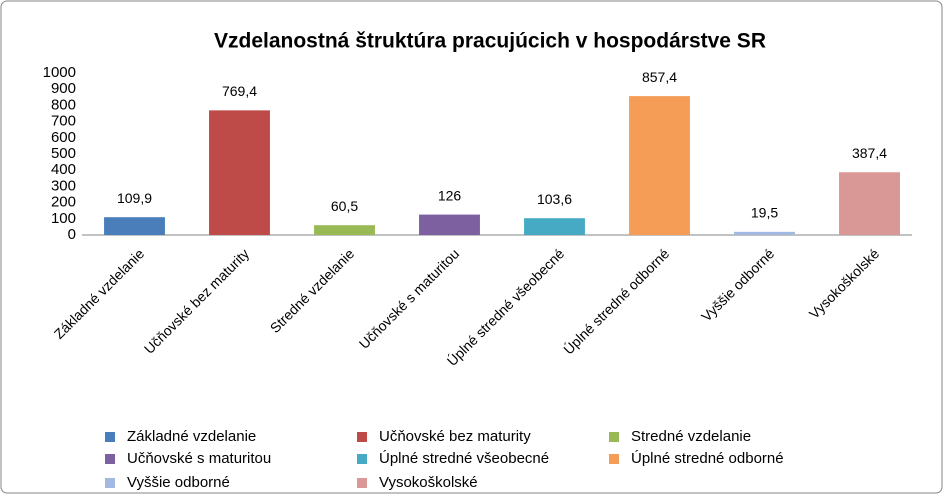  Describe the element at coordinates (134, 198) in the screenshot. I see `data-label: 109,9` at that location.